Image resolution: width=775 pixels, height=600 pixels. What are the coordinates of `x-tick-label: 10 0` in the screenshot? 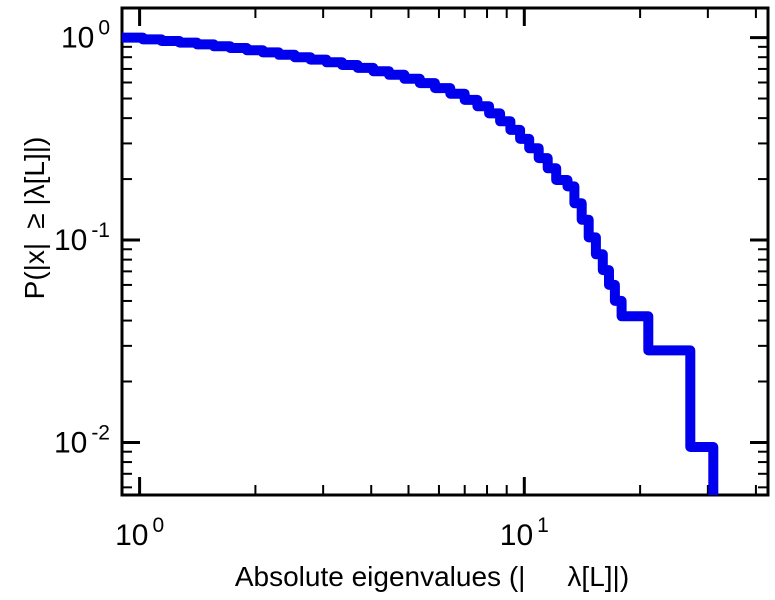 It's located at (139, 533).